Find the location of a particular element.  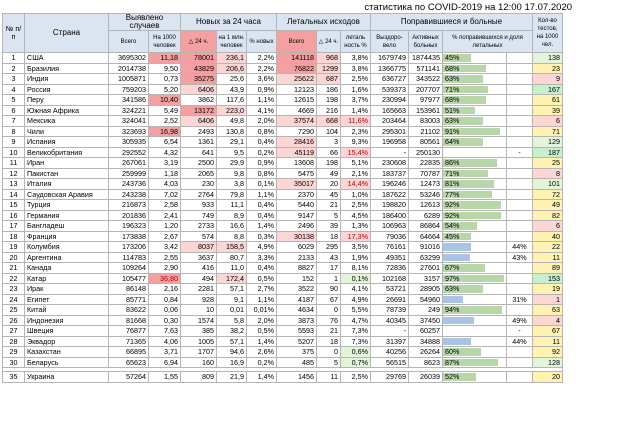

row-ltotal: 152 is located at coordinates (296, 278).